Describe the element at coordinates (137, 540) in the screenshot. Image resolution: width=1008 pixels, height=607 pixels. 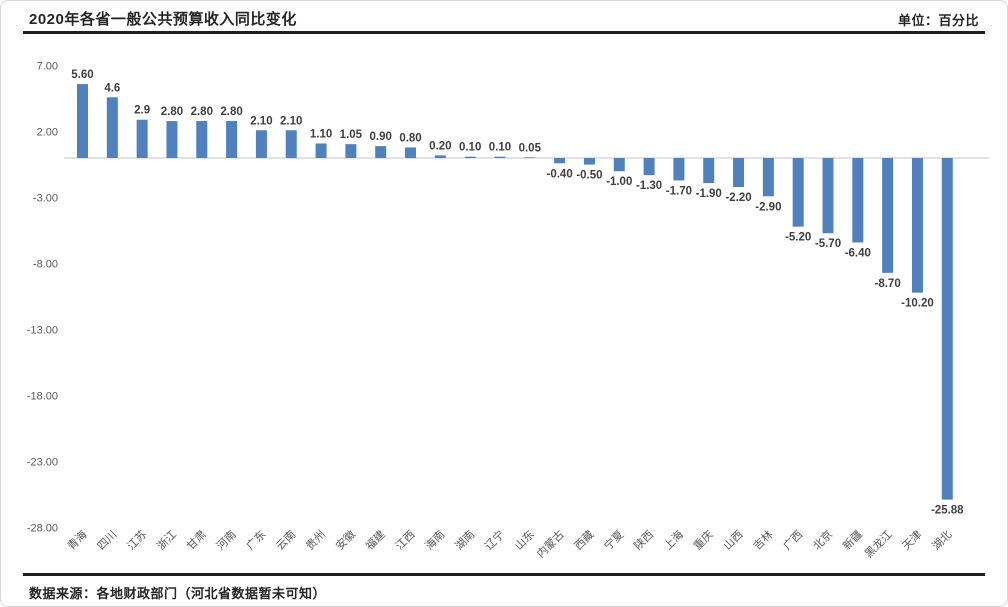
I see `category-label: 江苏` at that location.